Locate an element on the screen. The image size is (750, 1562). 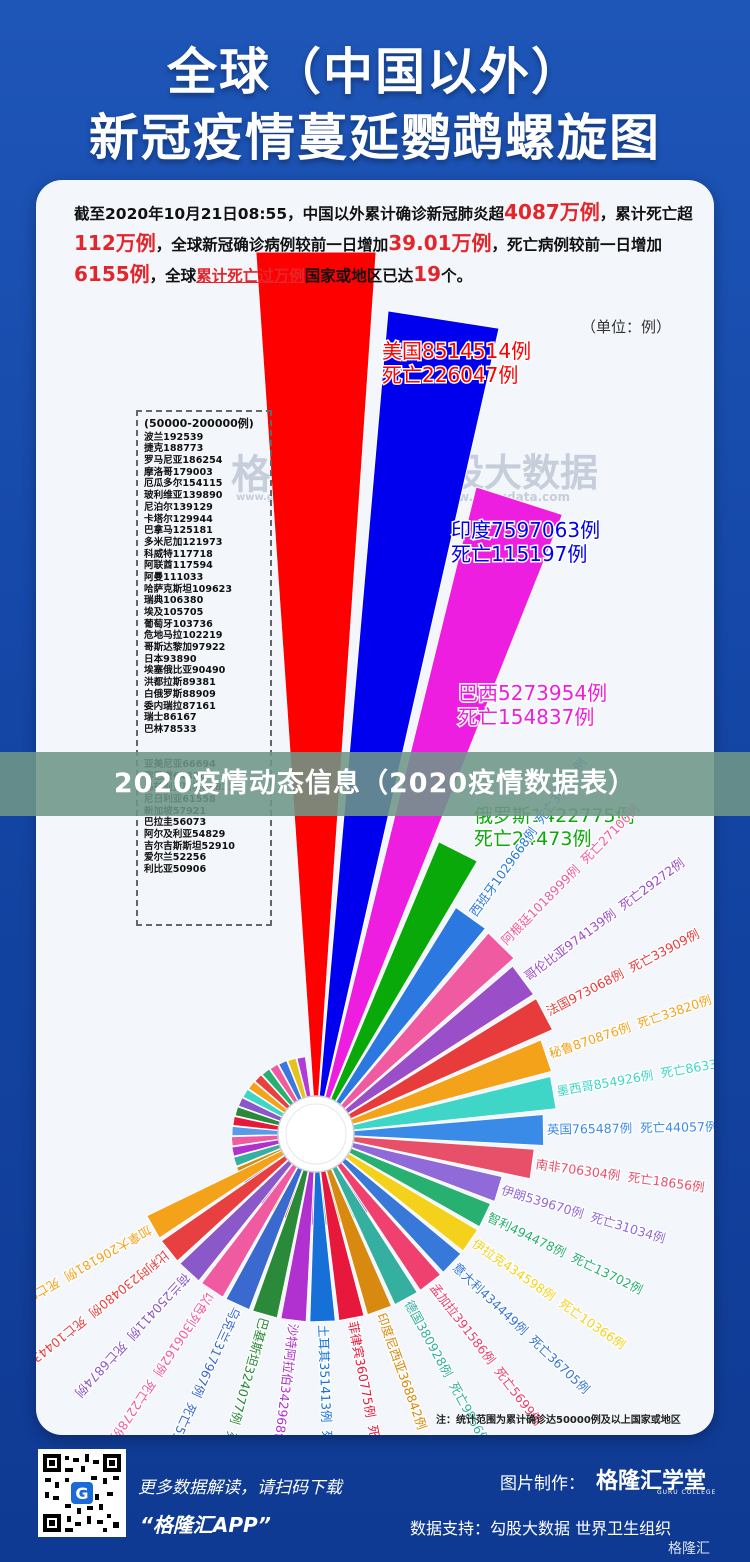
legend-item: 摩洛哥179003 is located at coordinates (178, 472).